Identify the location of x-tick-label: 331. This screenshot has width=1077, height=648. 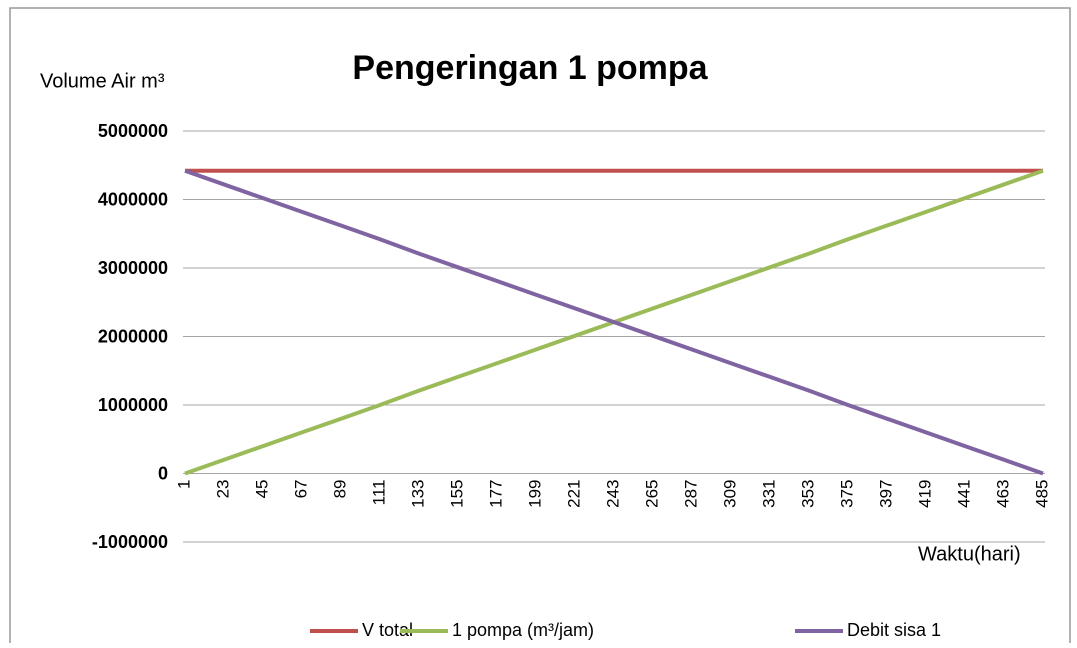
(768, 494).